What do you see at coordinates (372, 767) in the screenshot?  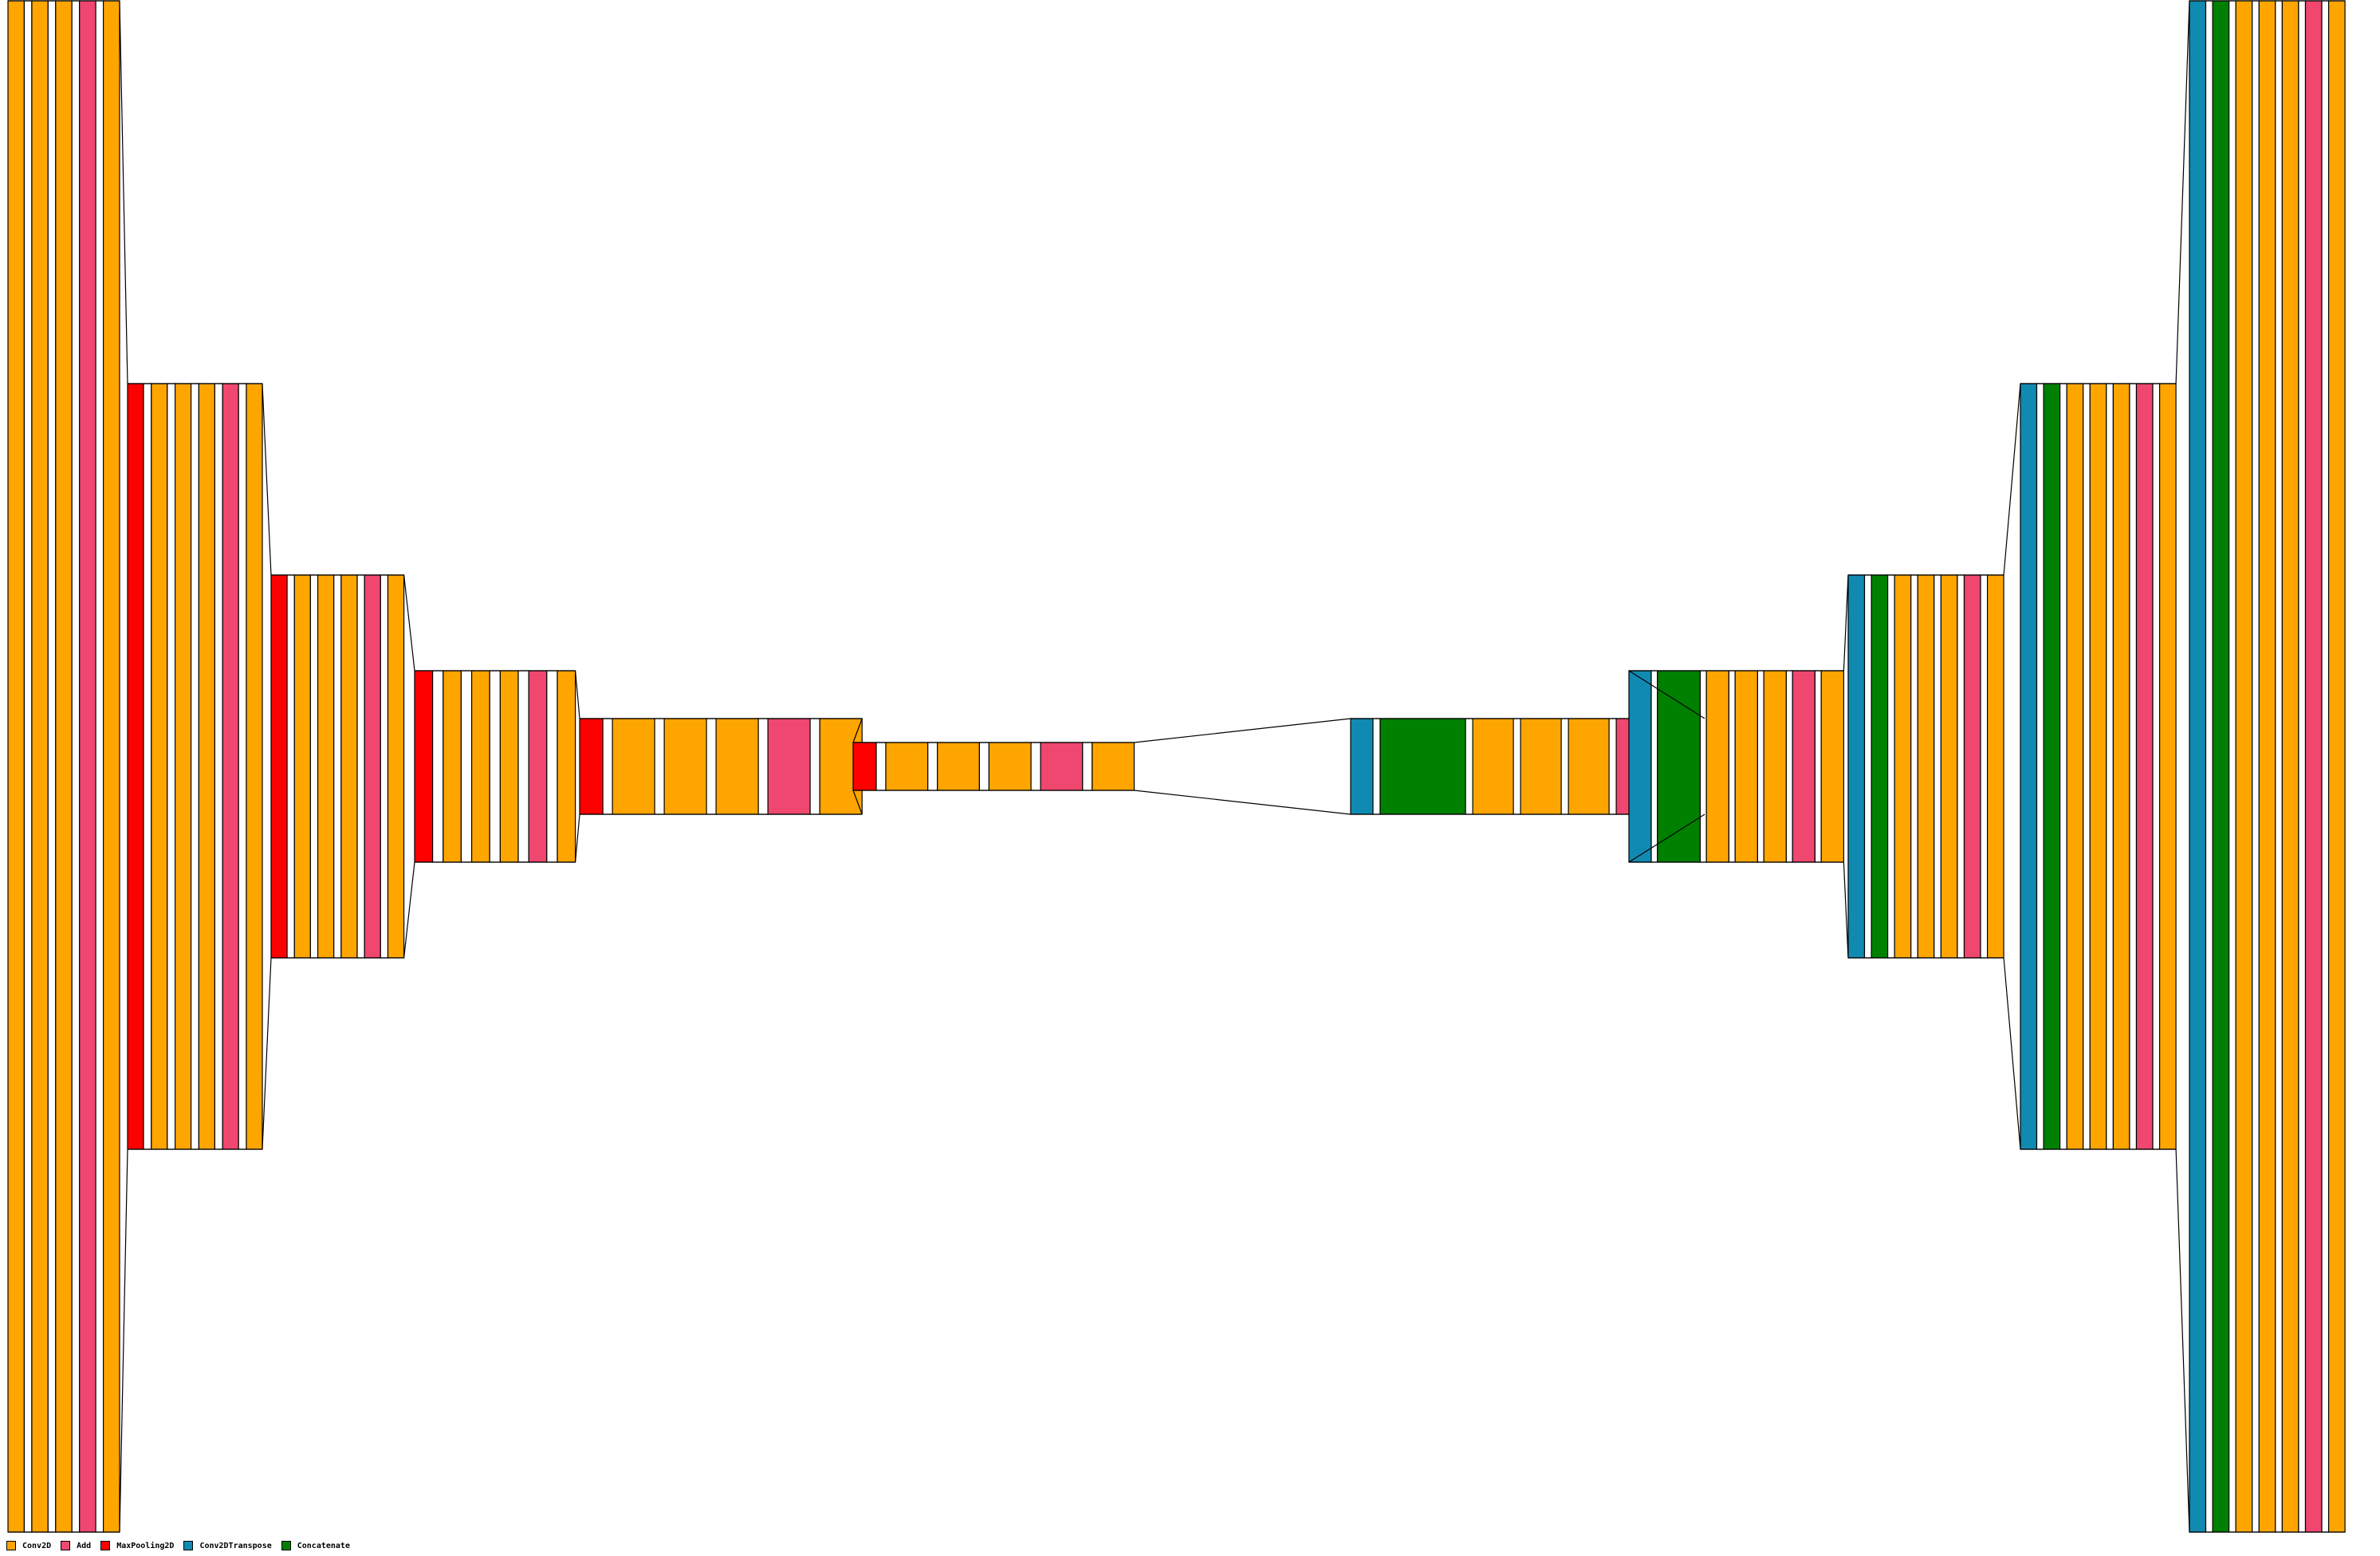 I see `encoder-3-layer-5-add` at bounding box center [372, 767].